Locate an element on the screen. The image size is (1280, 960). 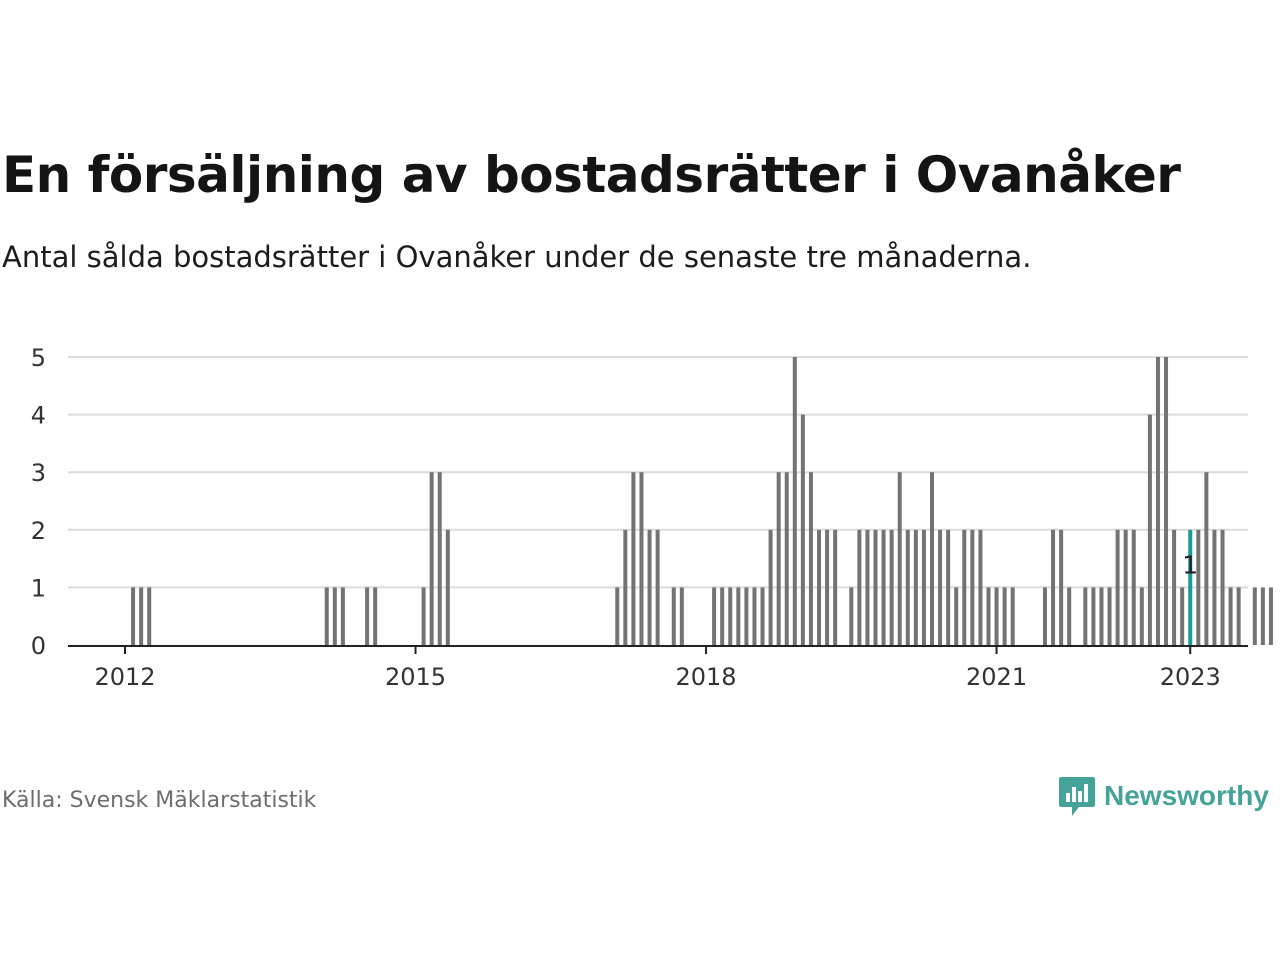
x-tick-label: 2015 is located at coordinates (415, 677).